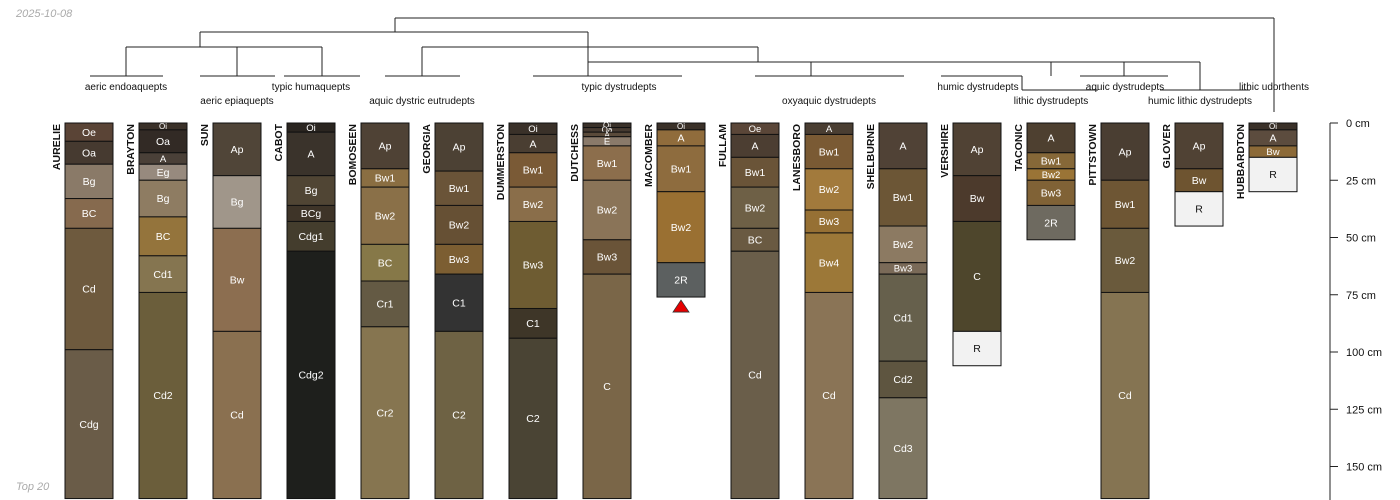  What do you see at coordinates (1093, 155) in the screenshot?
I see `profile-name: PITTSTOWN` at bounding box center [1093, 155].